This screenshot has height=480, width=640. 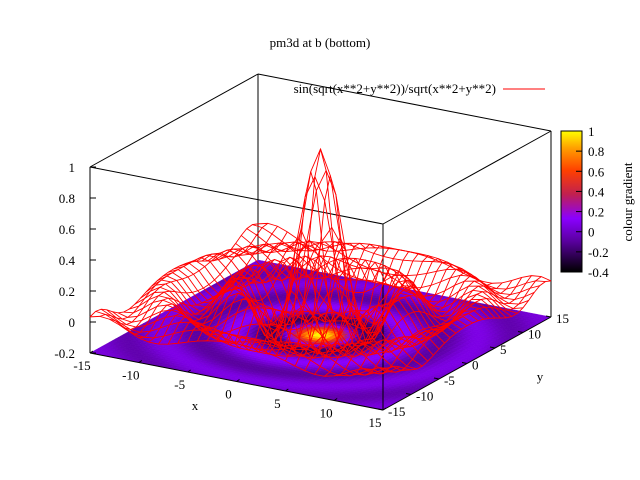 I want to click on x-axis-label: x, so click(x=195, y=405).